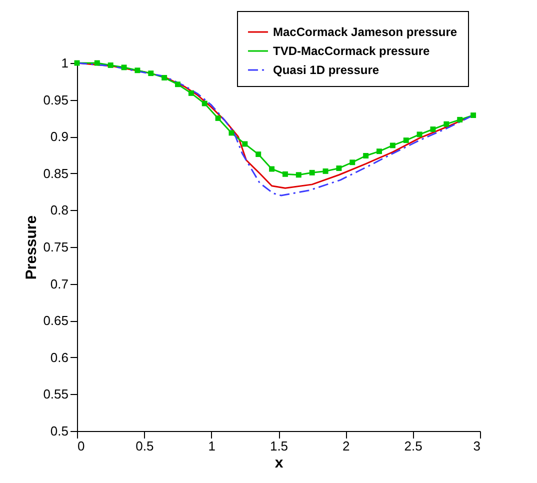  I want to click on y-tick-label: 0.5, so click(59, 431).